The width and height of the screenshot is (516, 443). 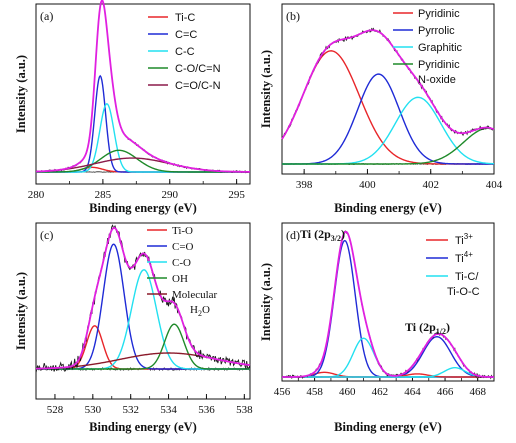 What do you see at coordinates (440, 48) in the screenshot?
I see `legend-b-label-2: Graphitic` at bounding box center [440, 48].